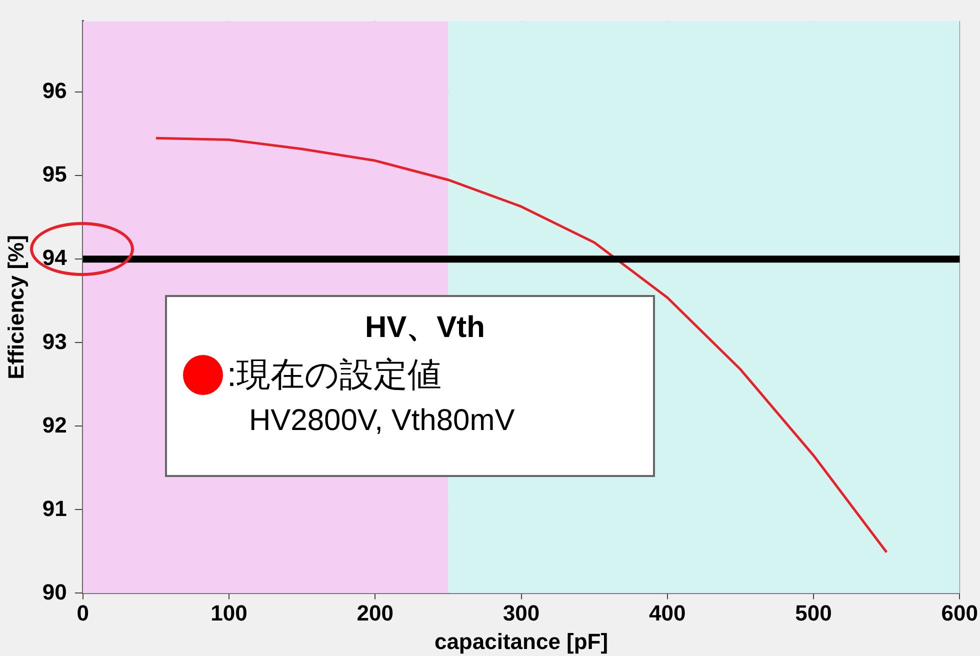  Describe the element at coordinates (54, 341) in the screenshot. I see `y-tick-label: 93` at that location.